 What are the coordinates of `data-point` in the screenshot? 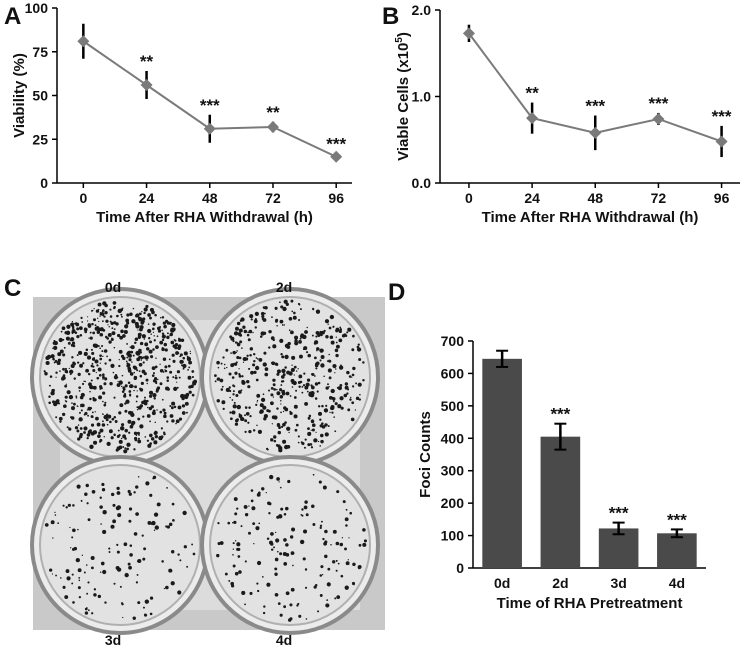 It's located at (468, 33).